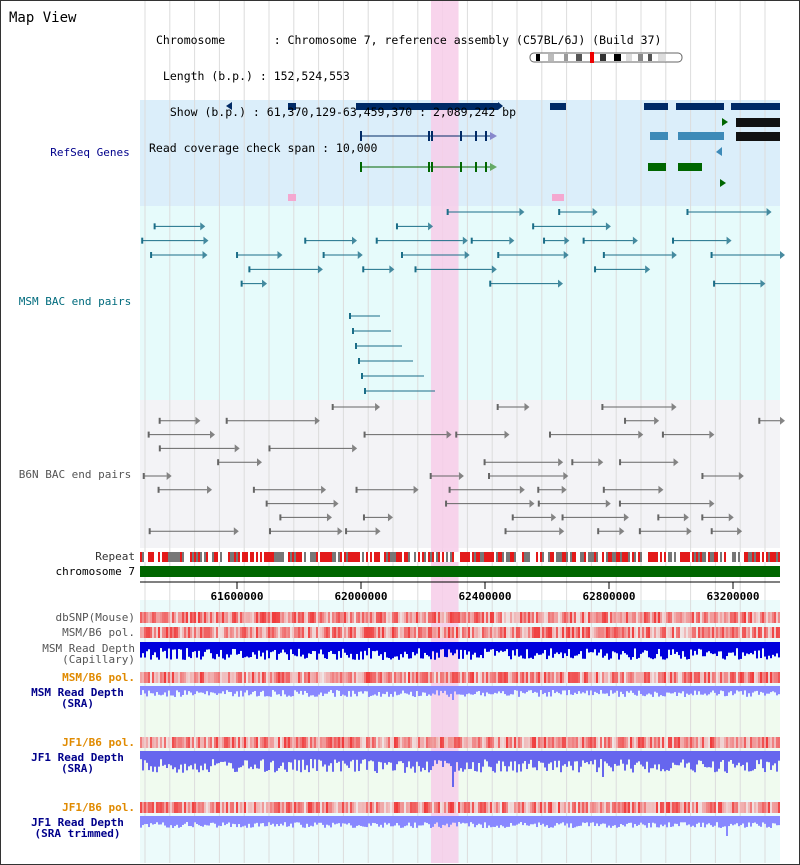 This screenshot has height=865, width=800. Describe the element at coordinates (95, 571) in the screenshot. I see `track-label-chromosome: chromosome 7` at that location.